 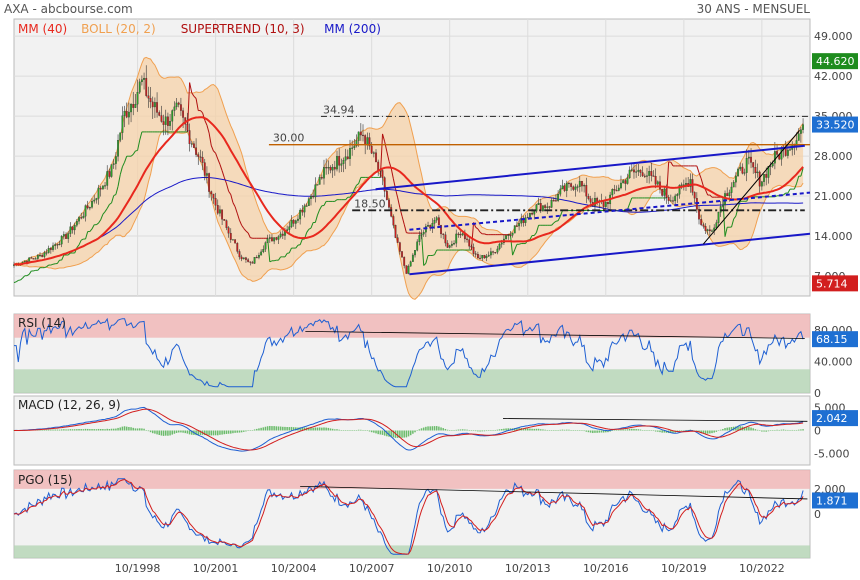 What do you see at coordinates (817, 514) in the screenshot?
I see `pgo-y-tick-1: 0` at bounding box center [817, 514].